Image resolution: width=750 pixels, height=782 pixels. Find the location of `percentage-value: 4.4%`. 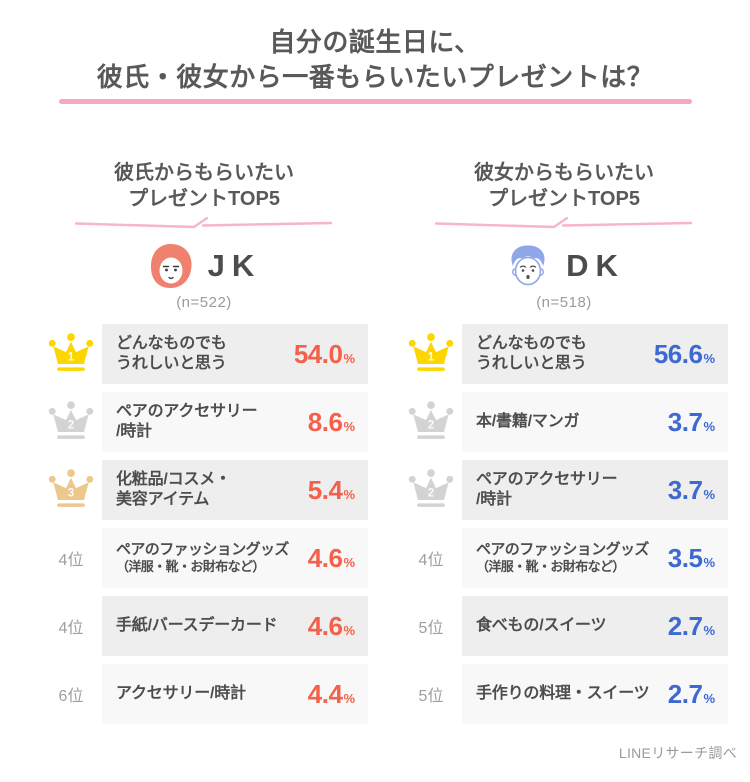

percentage-value: 4.4% is located at coordinates (331, 694).